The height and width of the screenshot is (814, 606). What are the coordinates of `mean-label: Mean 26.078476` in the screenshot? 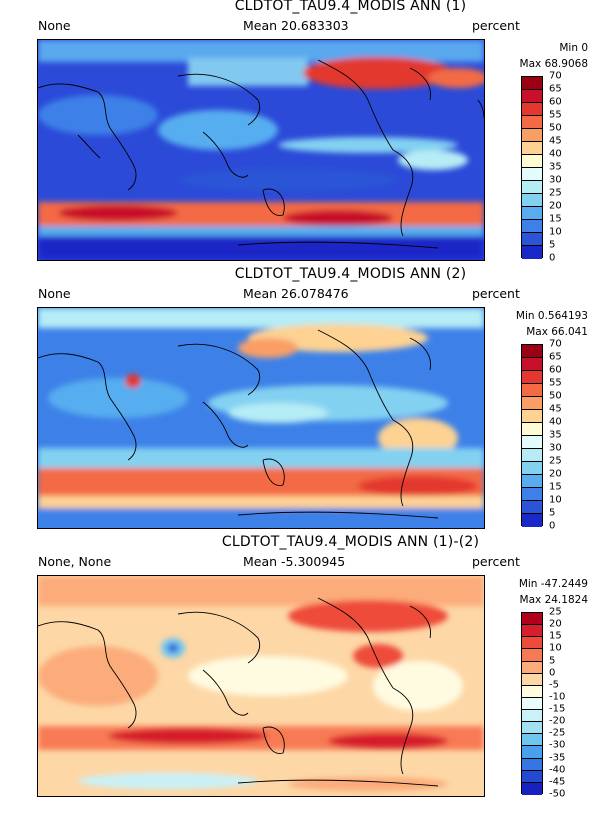 It's located at (296, 293).